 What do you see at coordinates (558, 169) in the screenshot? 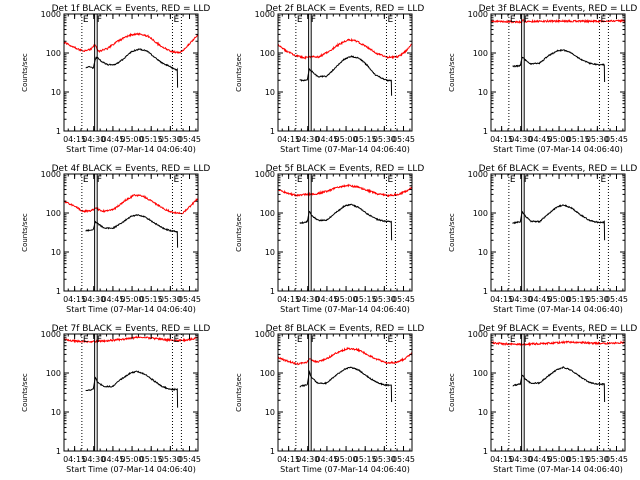
I see `chart-title: Det 6f BLACK = Events, RED = LLD` at bounding box center [558, 169].